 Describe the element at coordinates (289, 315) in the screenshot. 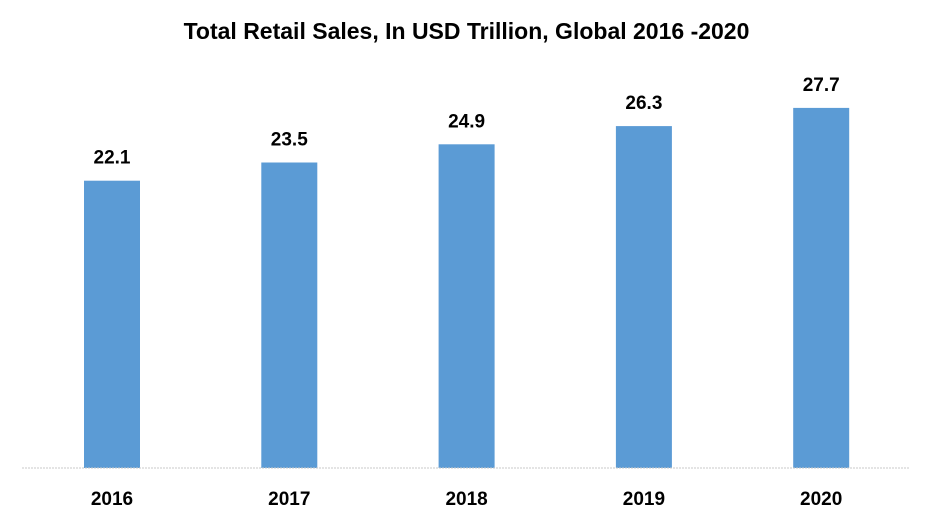

I see `bar-2017` at that location.